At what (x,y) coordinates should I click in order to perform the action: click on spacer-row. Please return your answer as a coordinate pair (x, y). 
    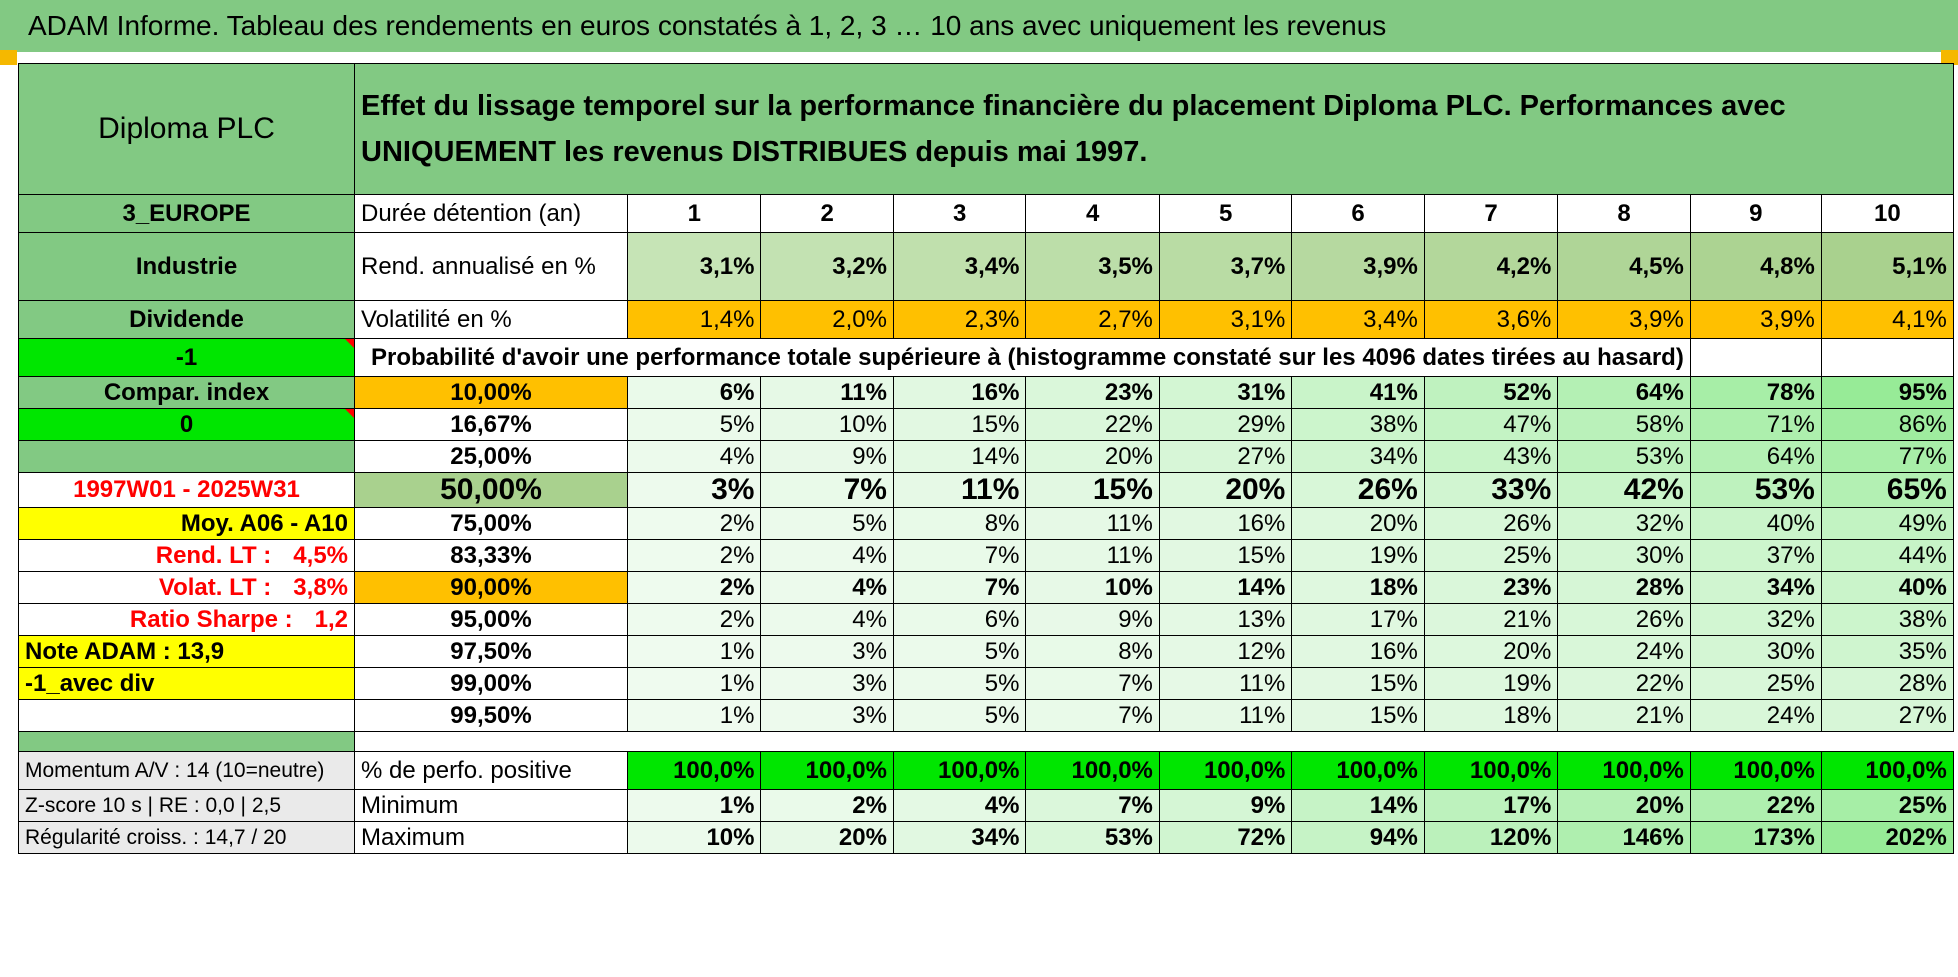
    Looking at the image, I should click on (986, 741).